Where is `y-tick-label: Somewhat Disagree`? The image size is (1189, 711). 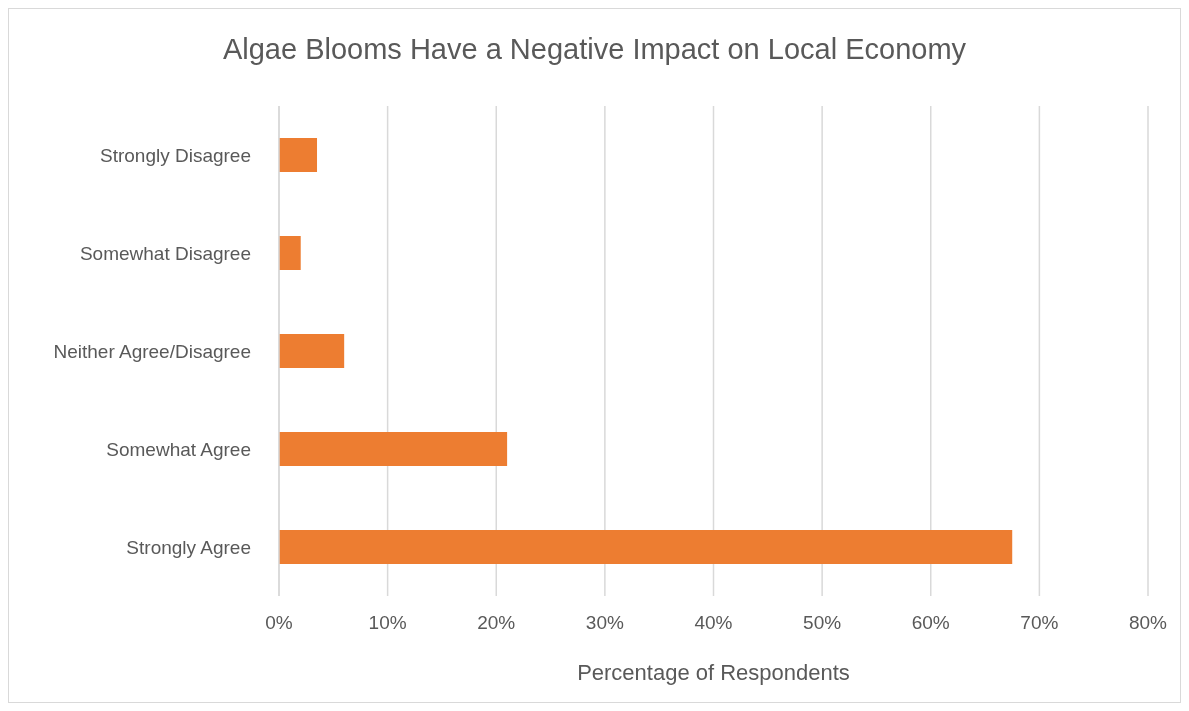 y-tick-label: Somewhat Disagree is located at coordinates (165, 253).